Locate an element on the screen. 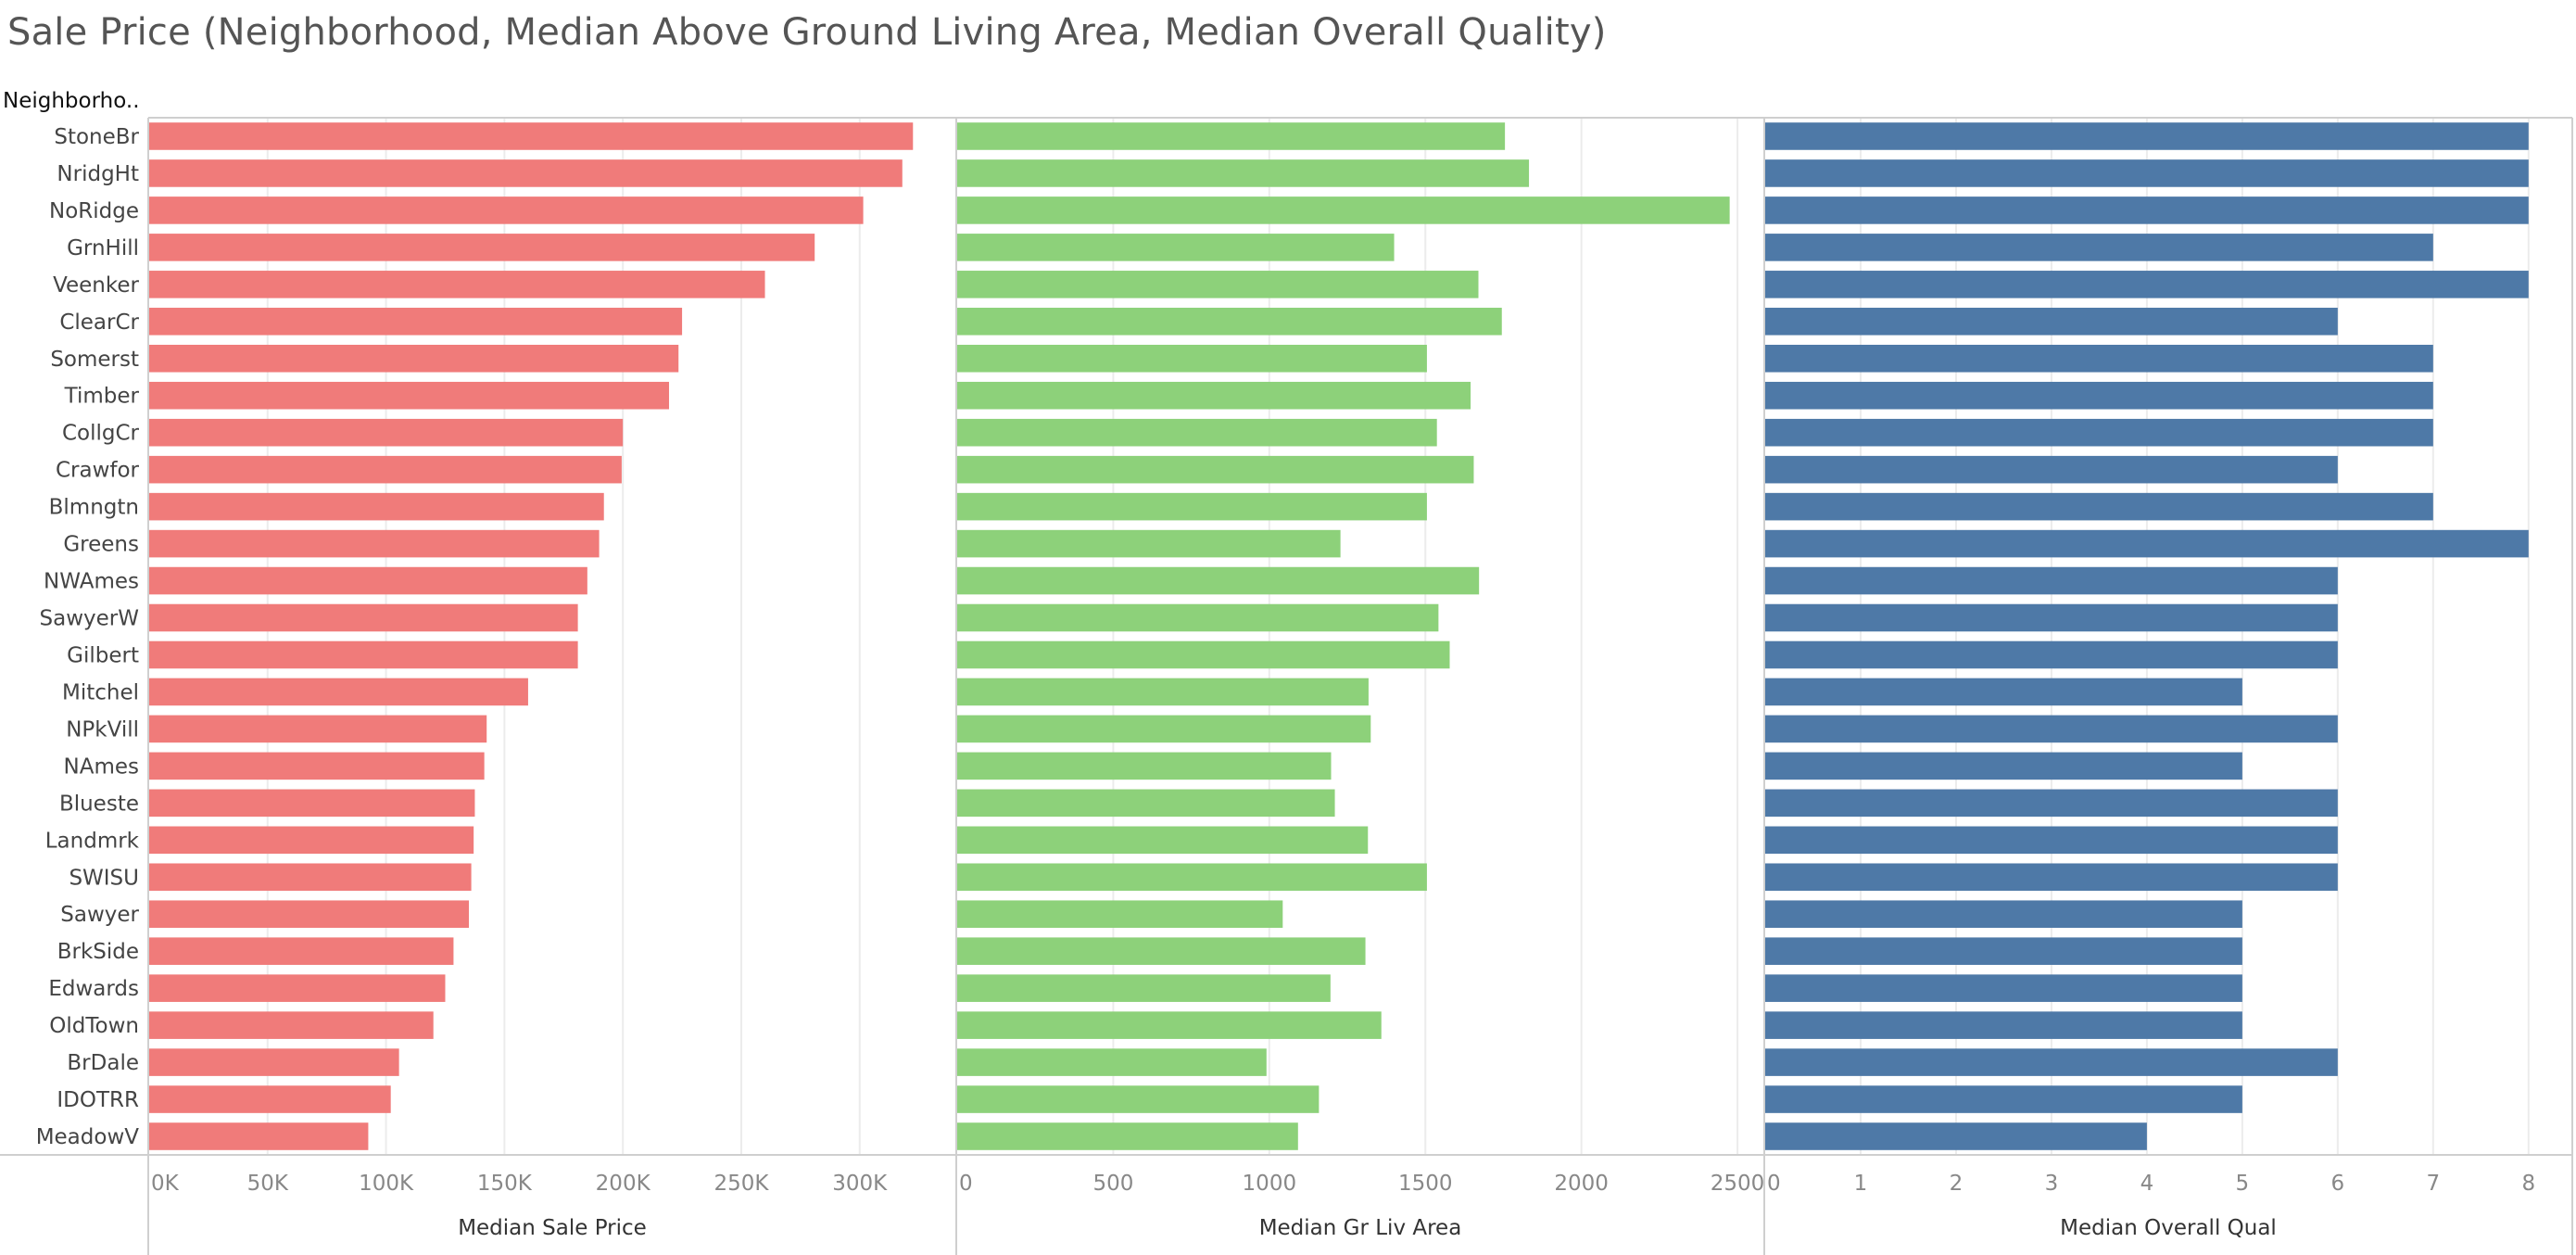 The width and height of the screenshot is (2576, 1255). bar-sale-price-mitchel is located at coordinates (338, 692).